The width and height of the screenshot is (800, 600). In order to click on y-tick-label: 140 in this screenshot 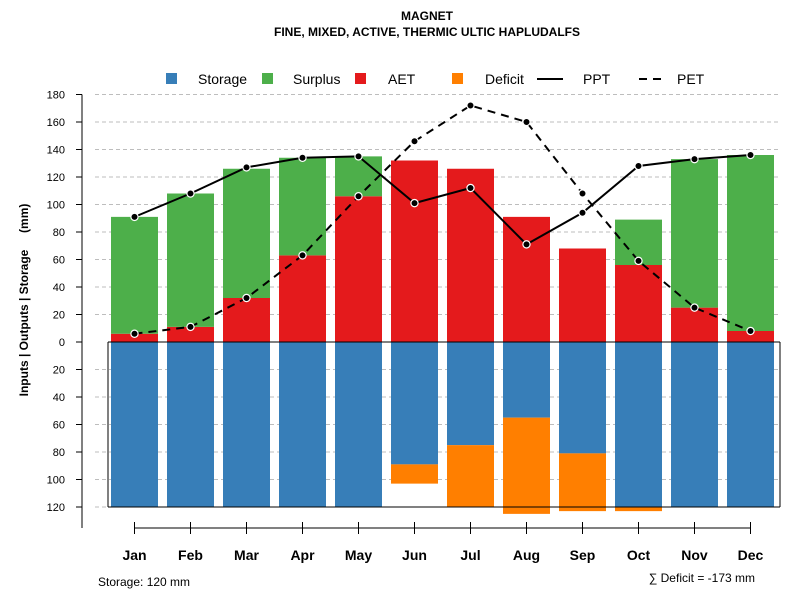, I will do `click(56, 151)`.